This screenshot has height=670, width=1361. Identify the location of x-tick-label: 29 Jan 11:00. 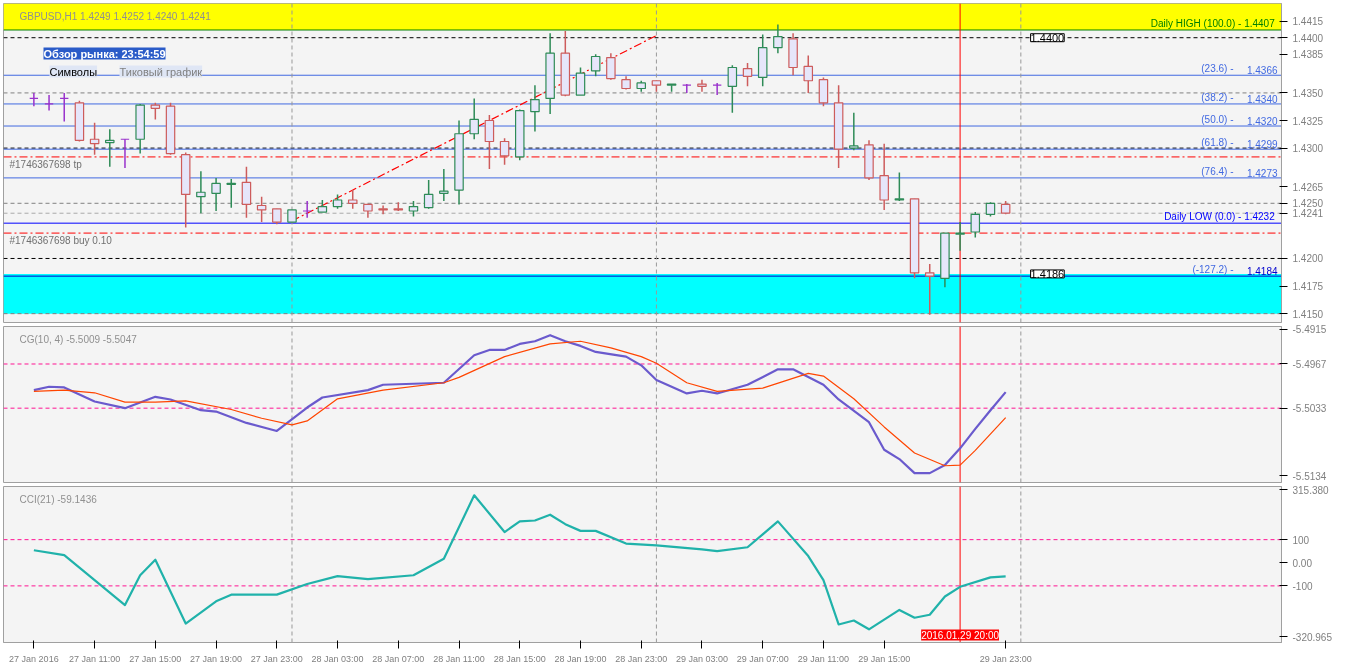
(823, 658).